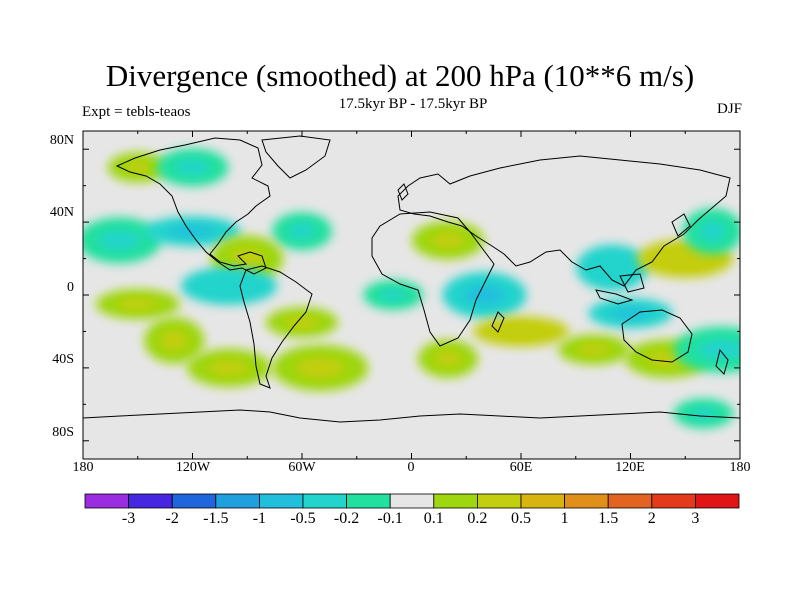 This screenshot has height=600, width=800. I want to click on colorbar-label: -1.5, so click(216, 518).